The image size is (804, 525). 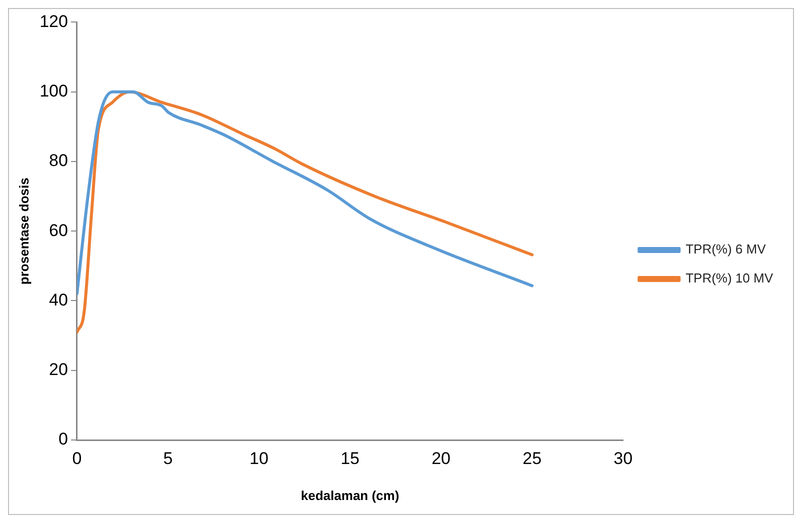 What do you see at coordinates (54, 21) in the screenshot?
I see `y-tick-label: 120` at bounding box center [54, 21].